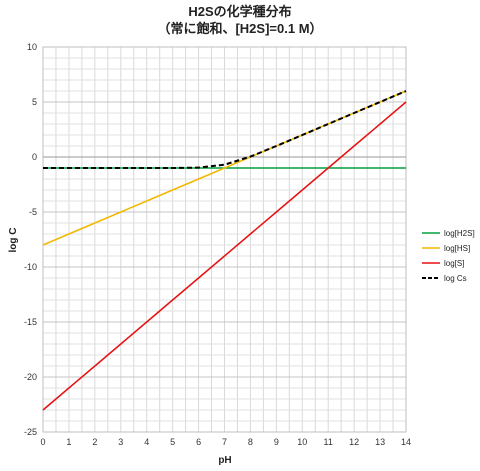  What do you see at coordinates (454, 263) in the screenshot?
I see `legend-entry: log[S]` at bounding box center [454, 263].